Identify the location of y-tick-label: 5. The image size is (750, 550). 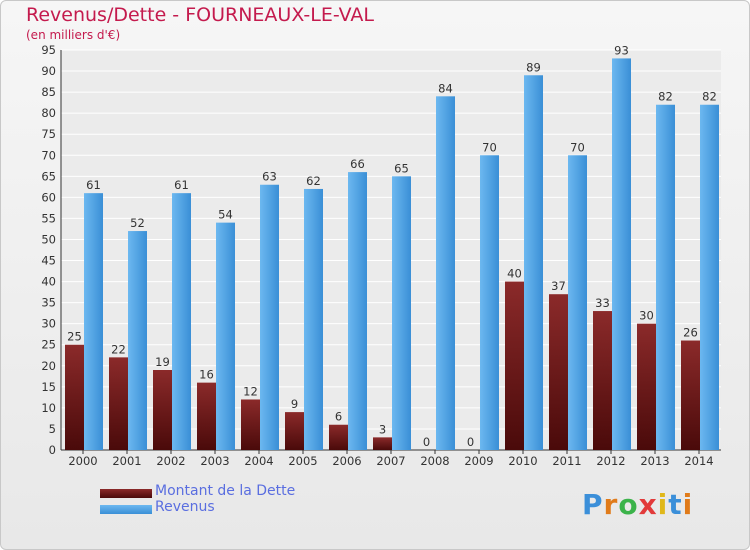
(52, 429).